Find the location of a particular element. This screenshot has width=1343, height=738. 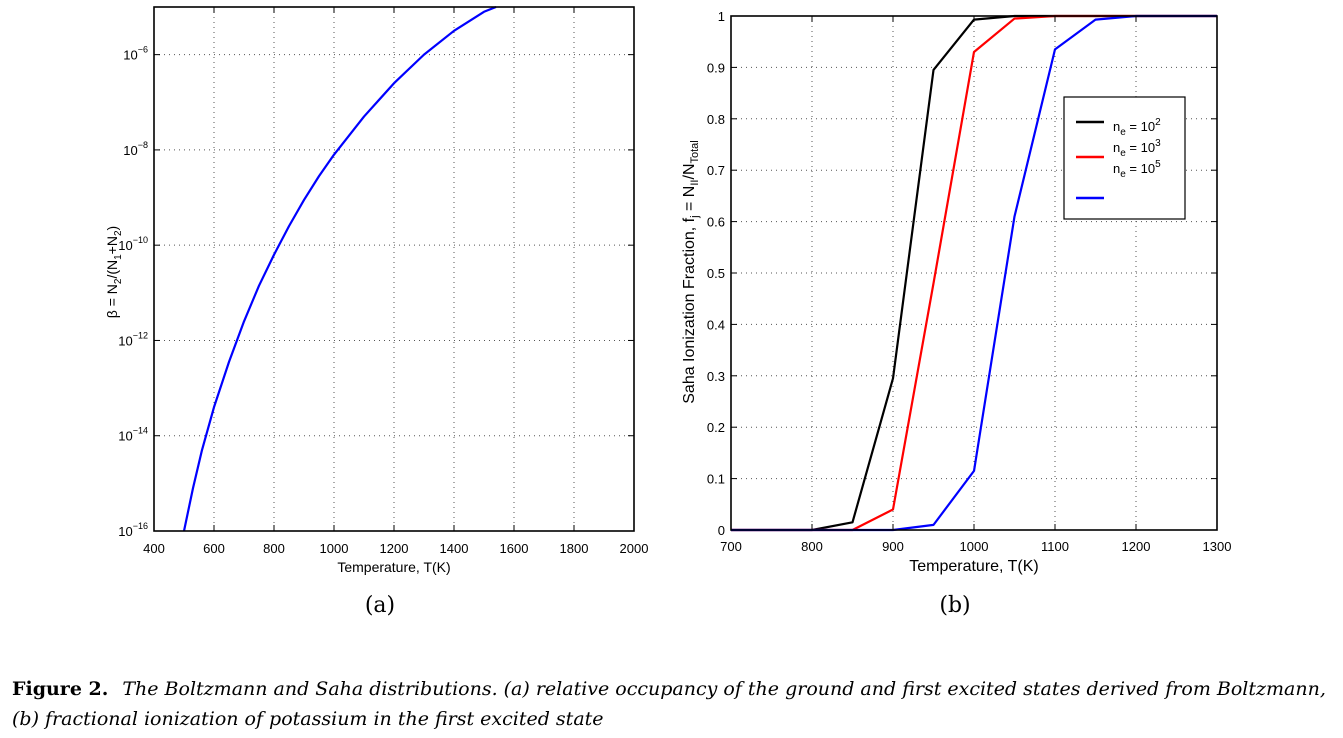

legend-label-ne-1e3: ne = 103 is located at coordinates (1137, 148).